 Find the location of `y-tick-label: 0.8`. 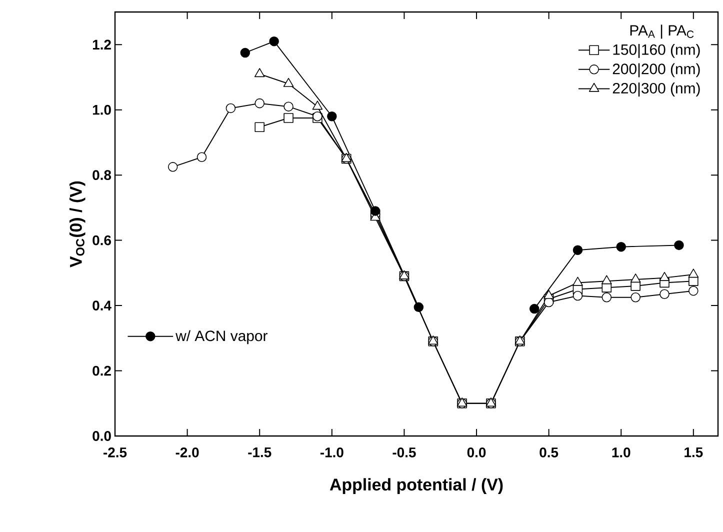

y-tick-label: 0.8 is located at coordinates (102, 175).